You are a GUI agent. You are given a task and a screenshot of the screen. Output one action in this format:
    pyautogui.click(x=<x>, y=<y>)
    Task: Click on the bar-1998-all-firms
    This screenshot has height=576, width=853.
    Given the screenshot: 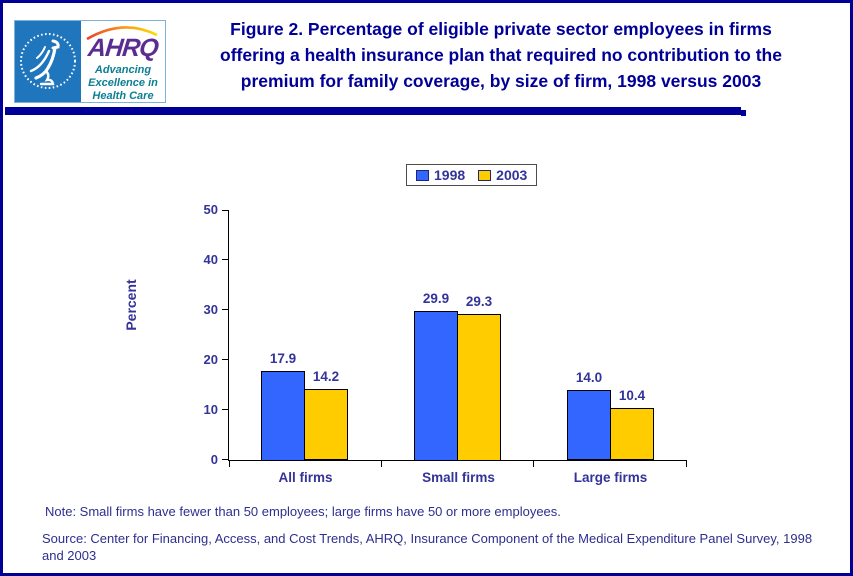 What is the action you would take?
    pyautogui.click(x=283, y=416)
    